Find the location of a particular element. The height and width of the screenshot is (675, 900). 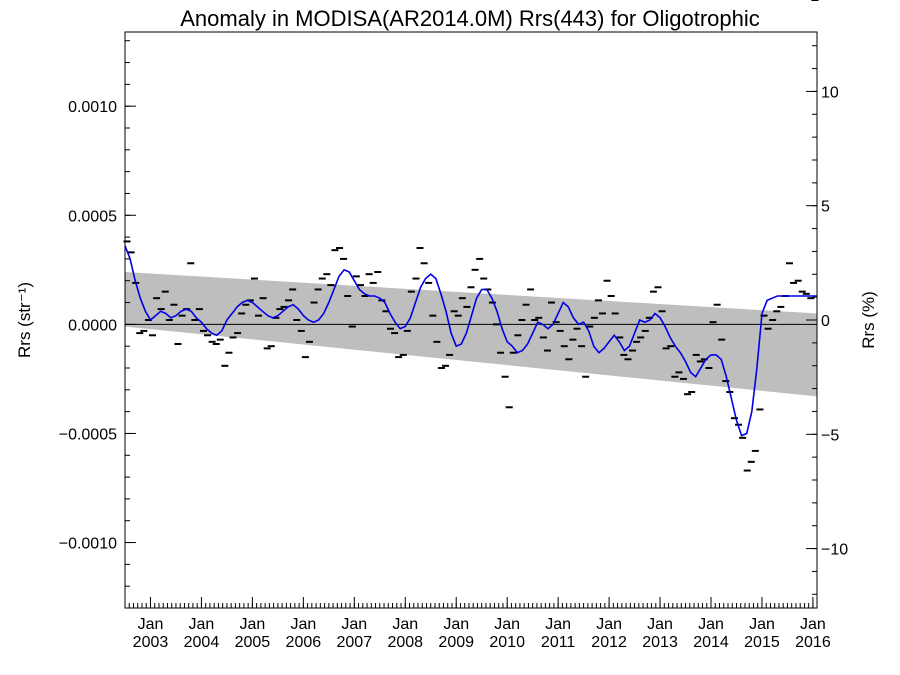

right-tick-label: 0 is located at coordinates (825, 321).